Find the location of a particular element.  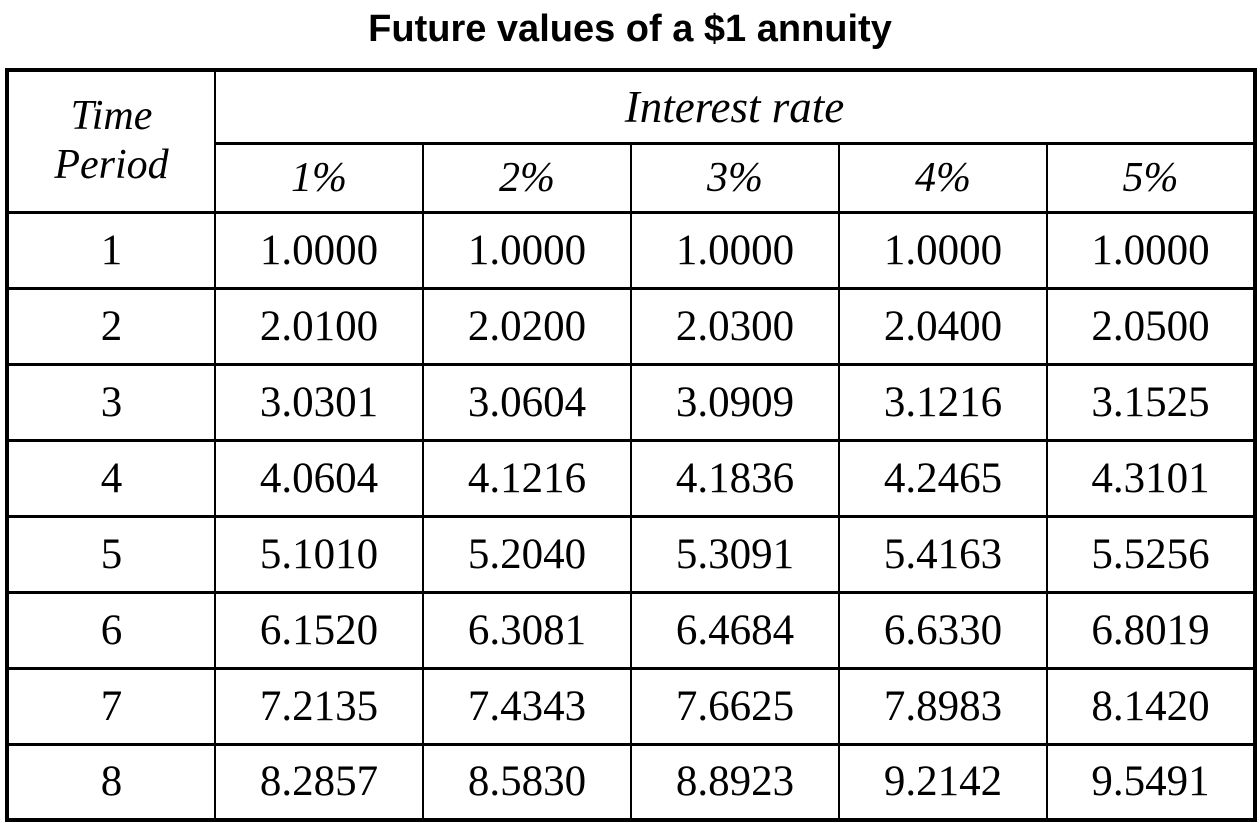

period-cell: 4 is located at coordinates (111, 478).